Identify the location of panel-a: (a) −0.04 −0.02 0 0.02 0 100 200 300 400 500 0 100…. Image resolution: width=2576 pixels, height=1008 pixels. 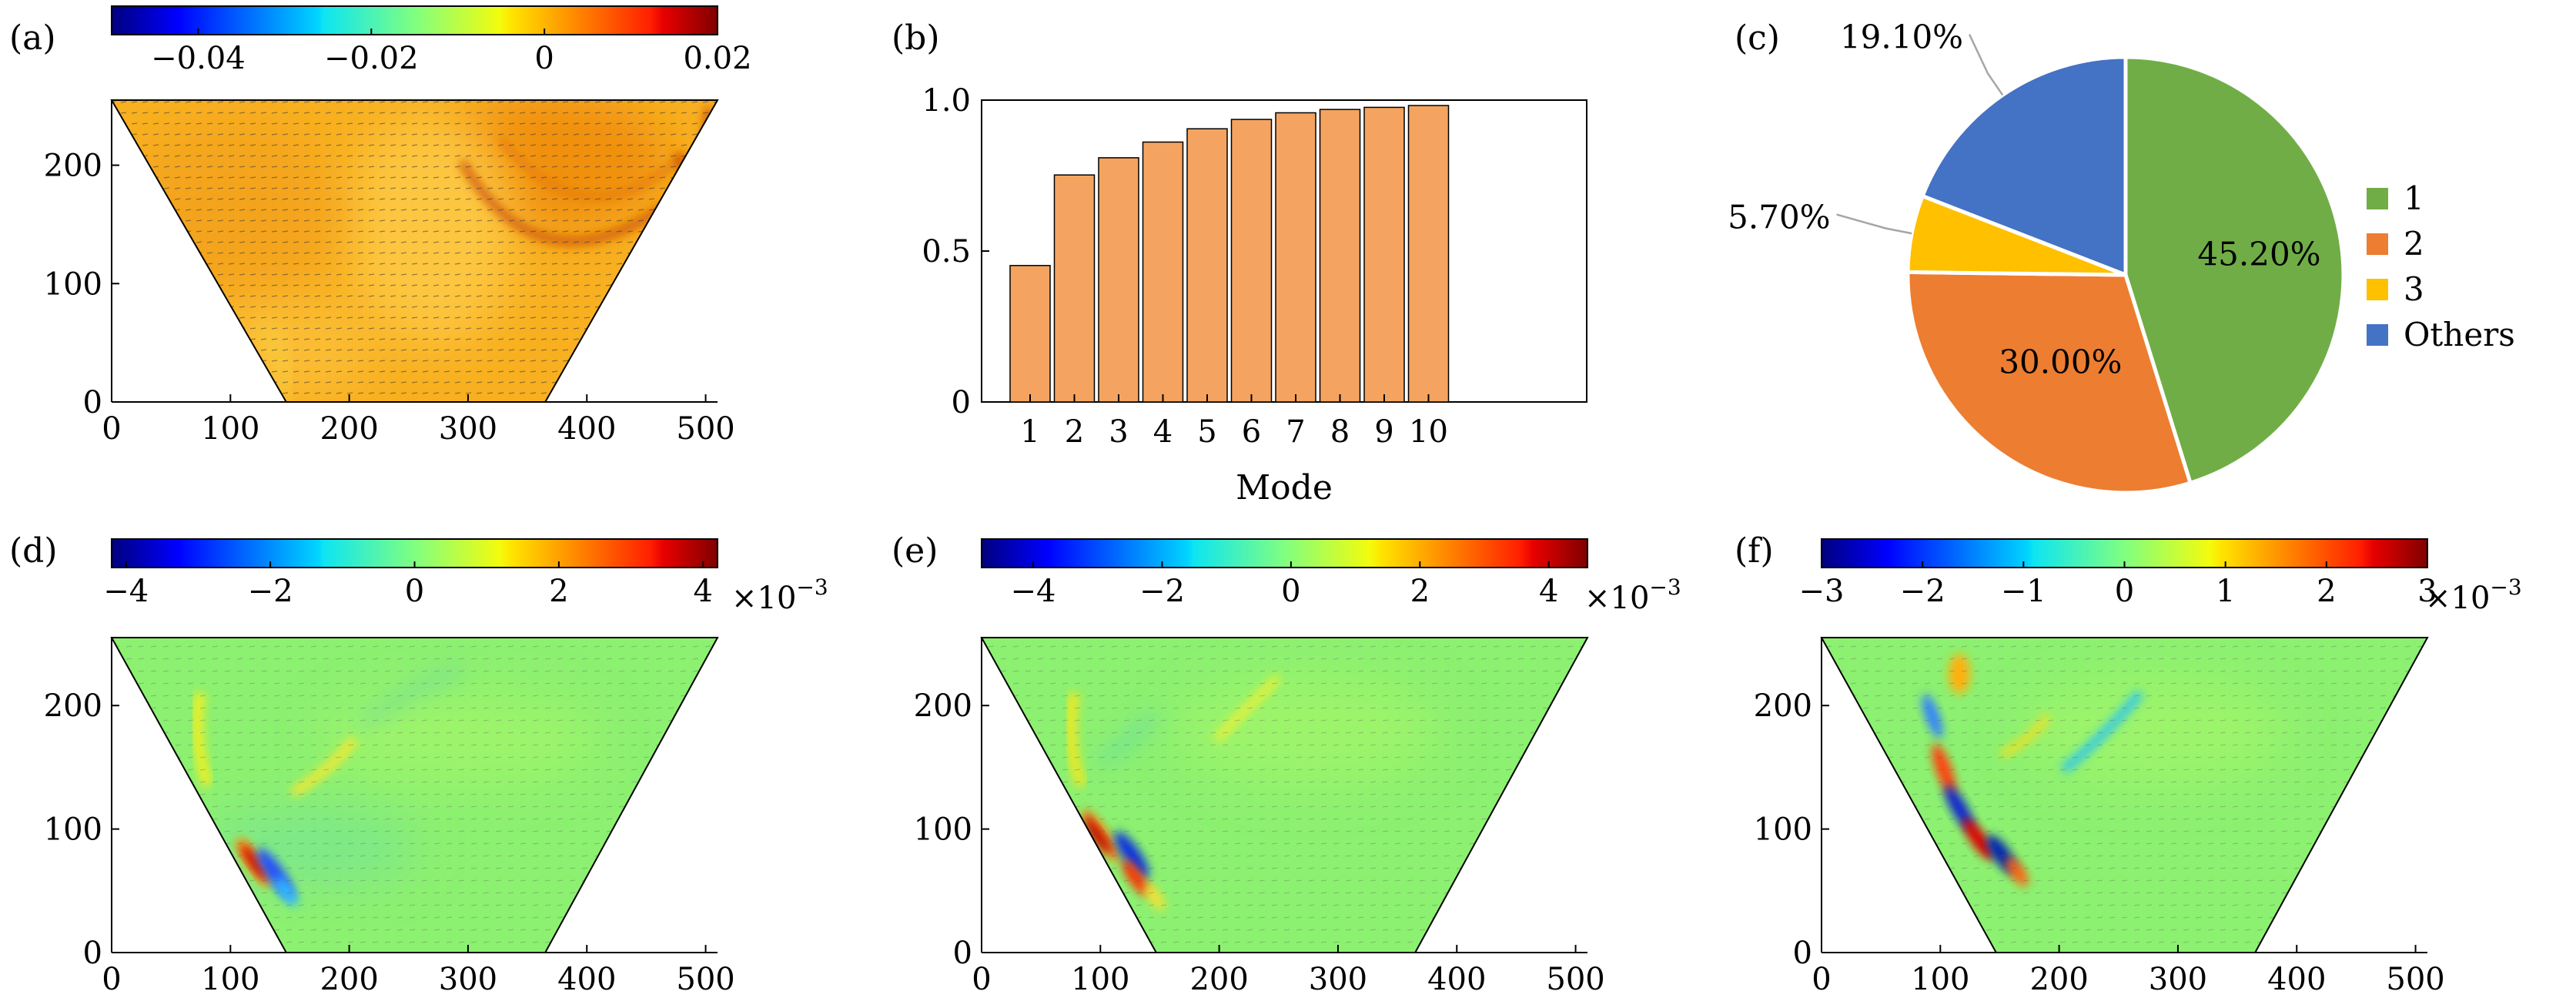
(381, 226).